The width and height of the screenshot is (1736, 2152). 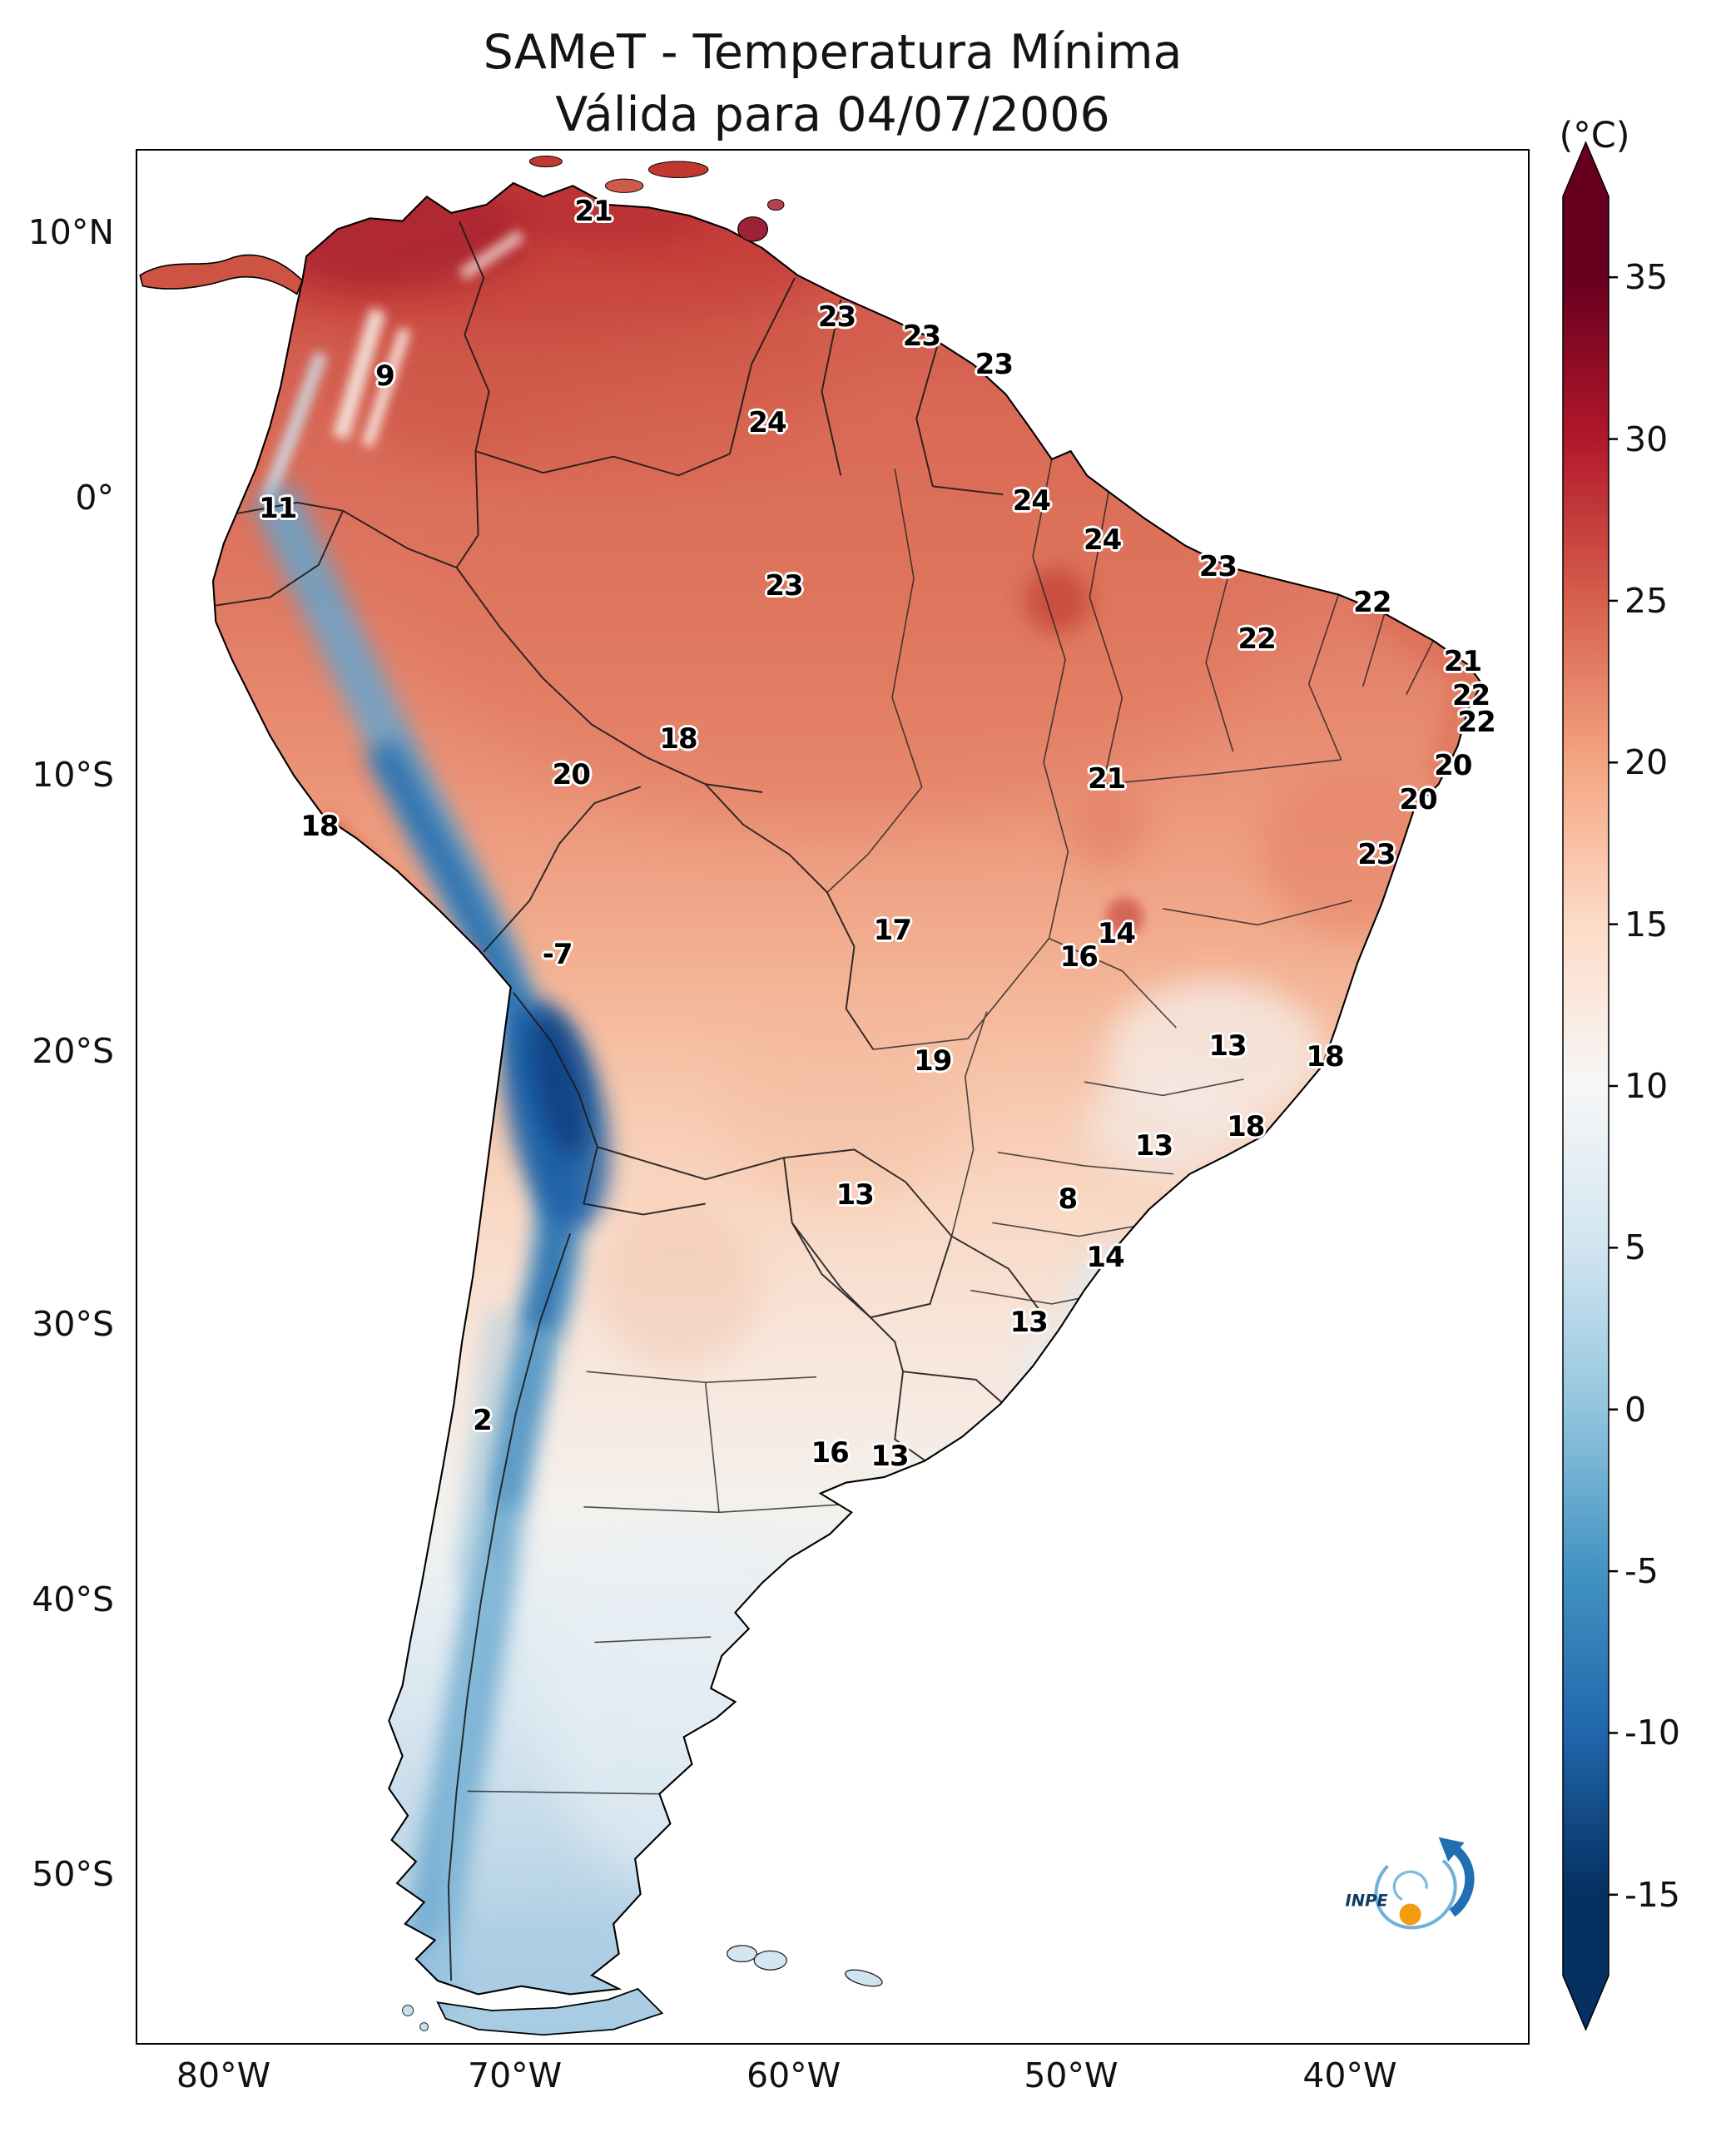 I want to click on temp-value-label: 9, so click(x=385, y=376).